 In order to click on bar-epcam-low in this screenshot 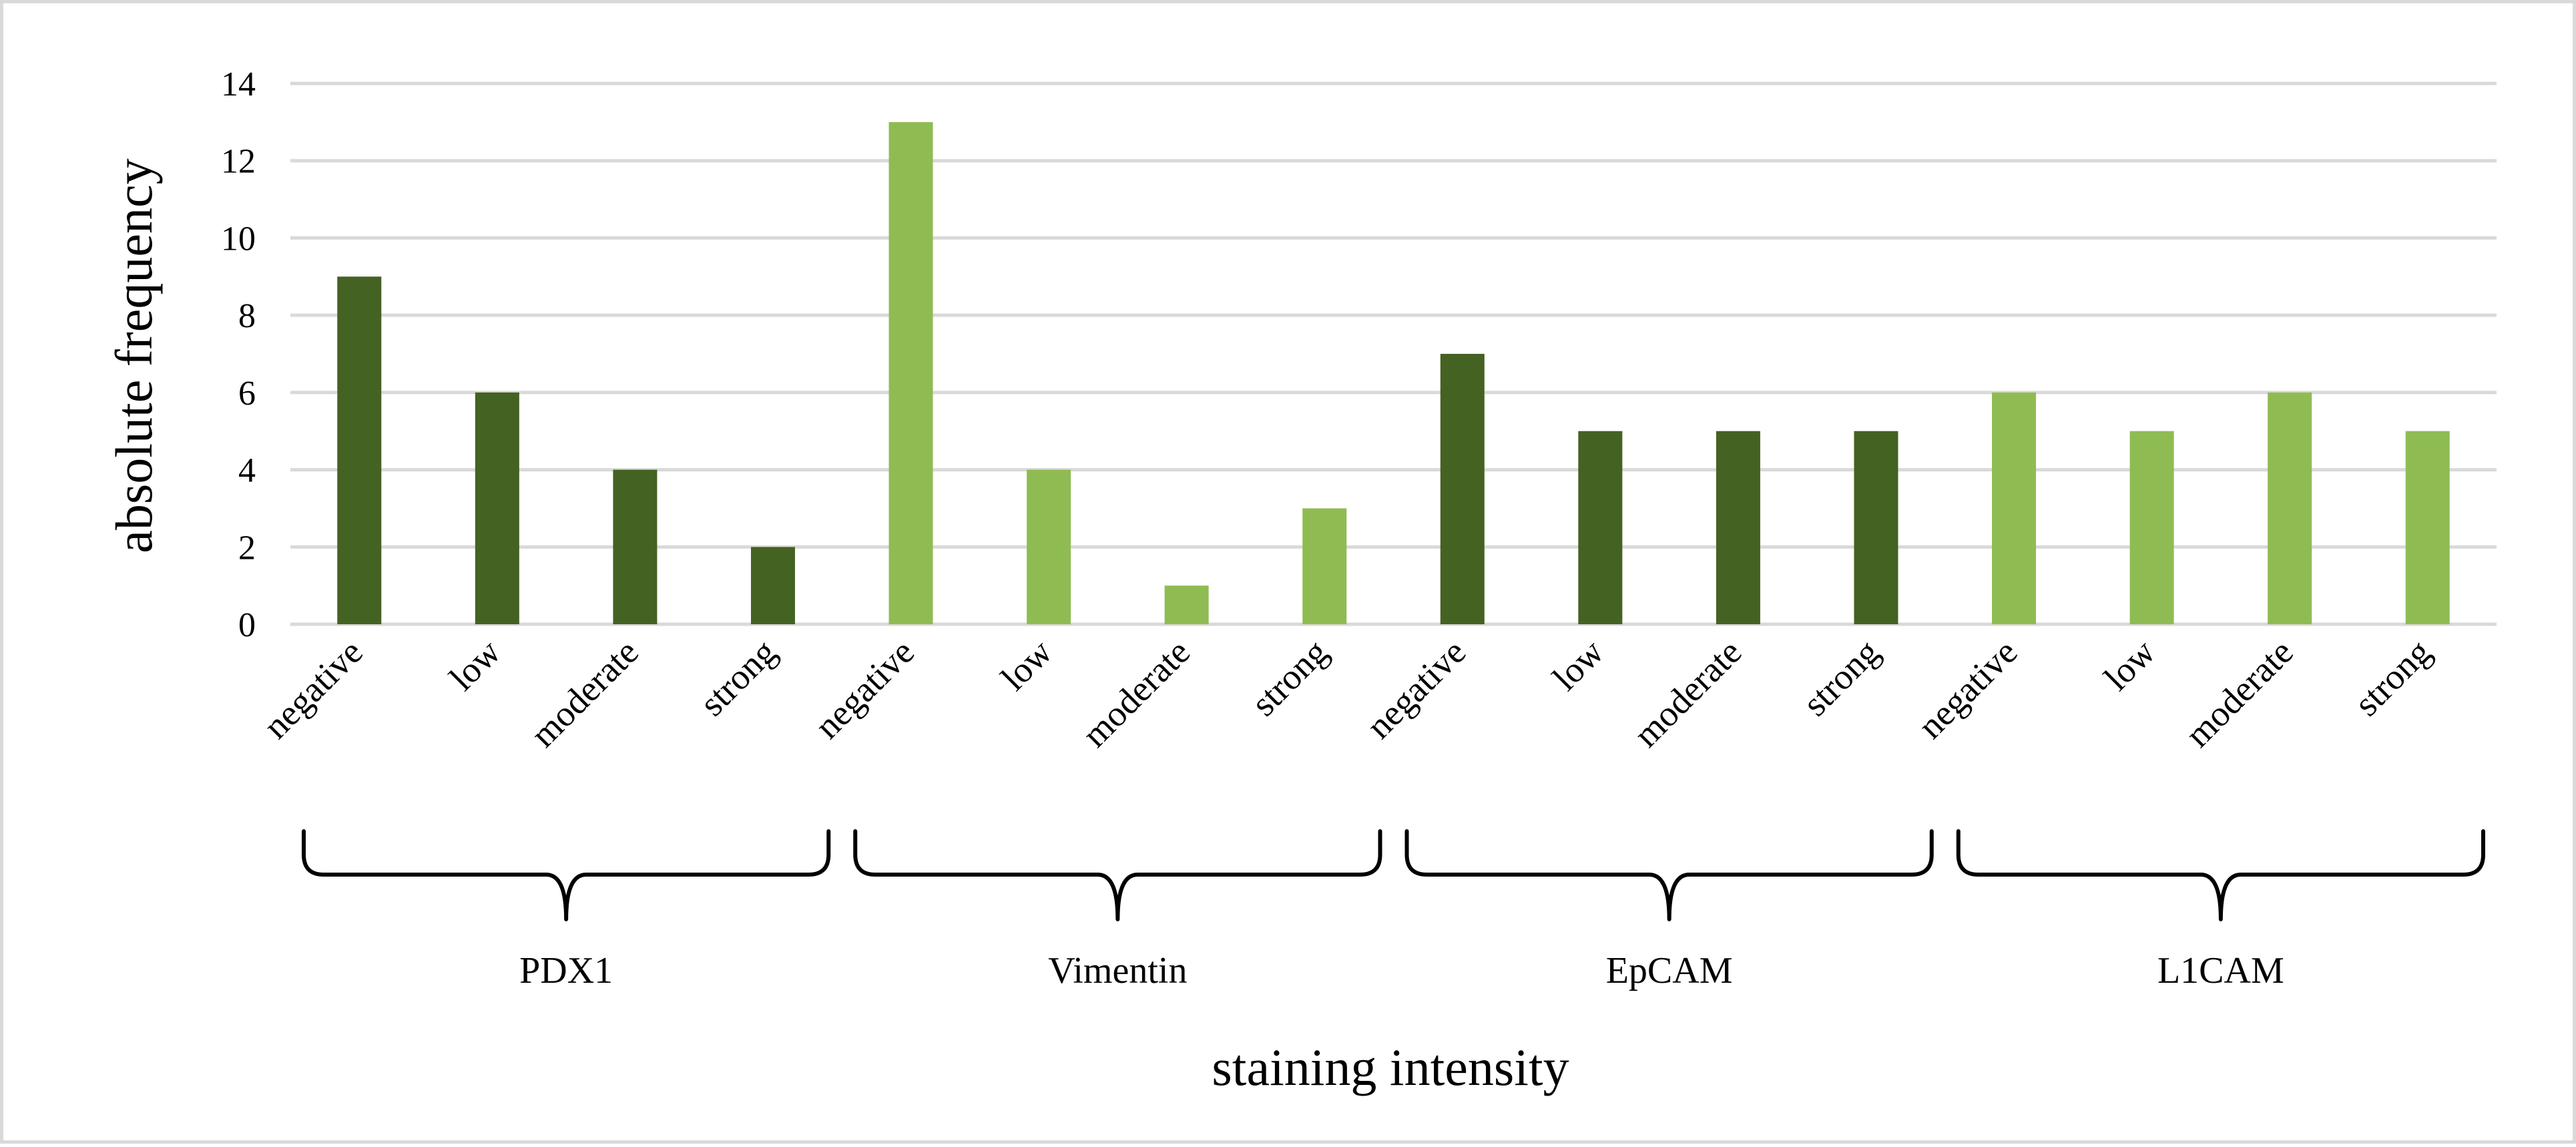, I will do `click(1600, 527)`.